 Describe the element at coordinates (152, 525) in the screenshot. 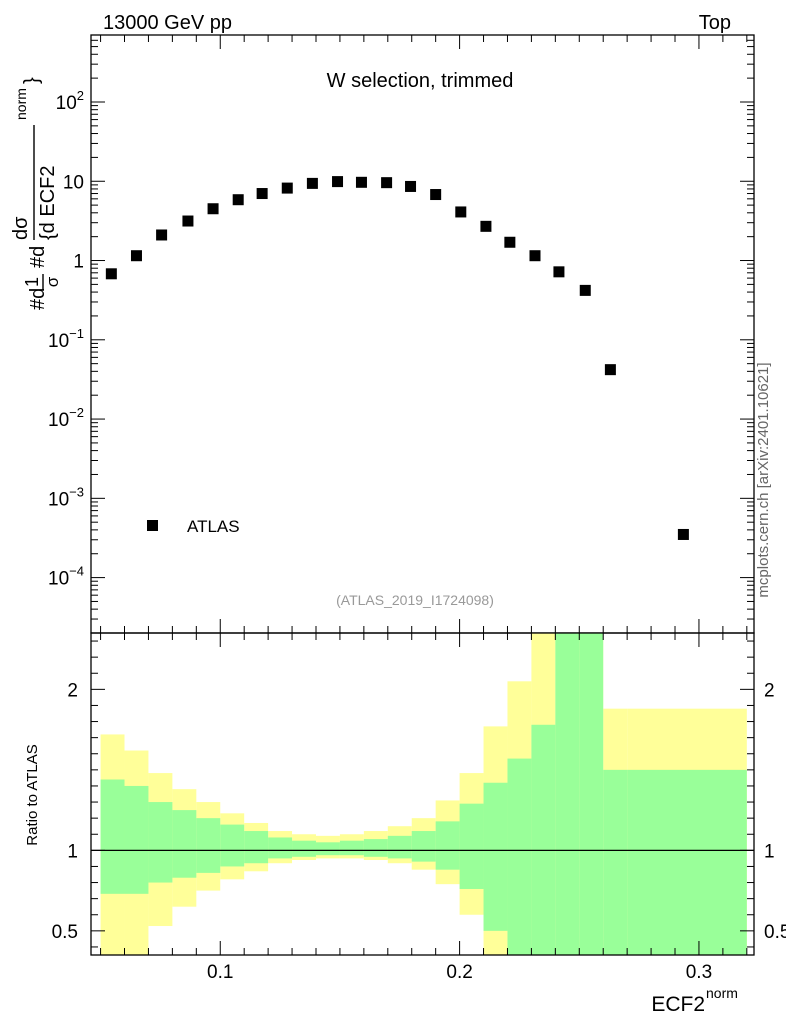

I see `legend-marker` at that location.